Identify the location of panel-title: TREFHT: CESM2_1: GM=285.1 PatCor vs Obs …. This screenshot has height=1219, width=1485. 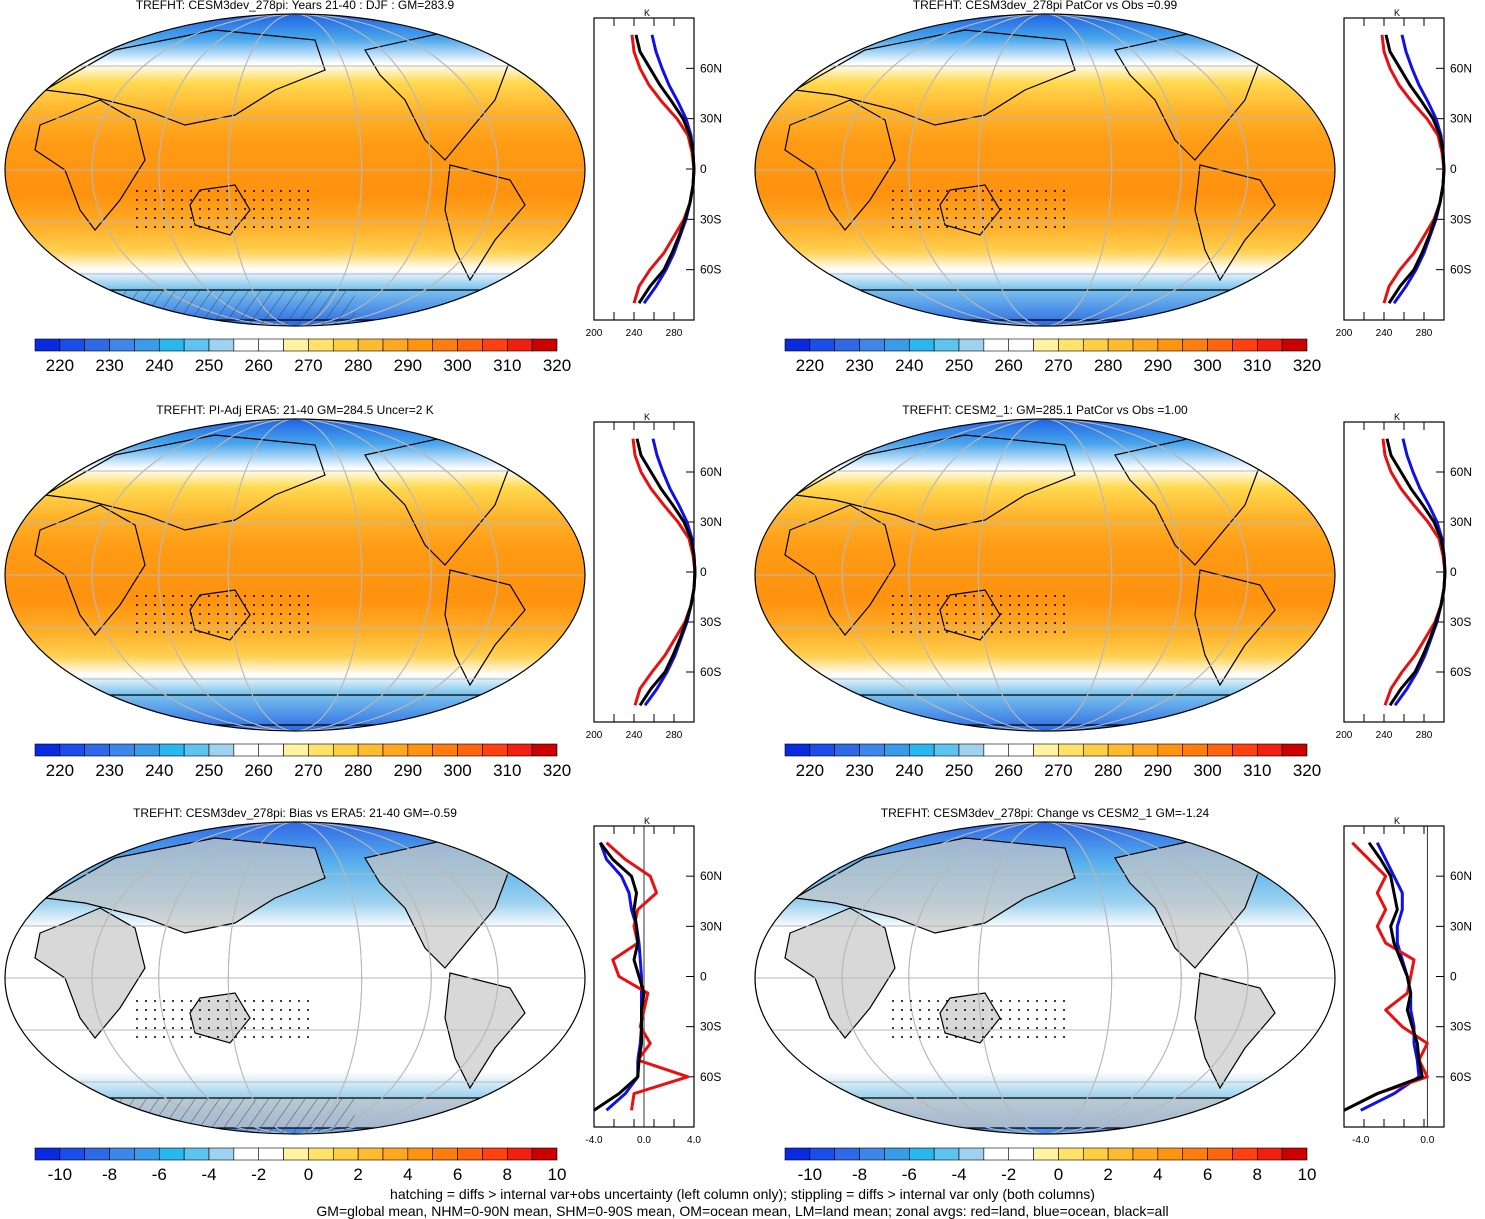
(1045, 410).